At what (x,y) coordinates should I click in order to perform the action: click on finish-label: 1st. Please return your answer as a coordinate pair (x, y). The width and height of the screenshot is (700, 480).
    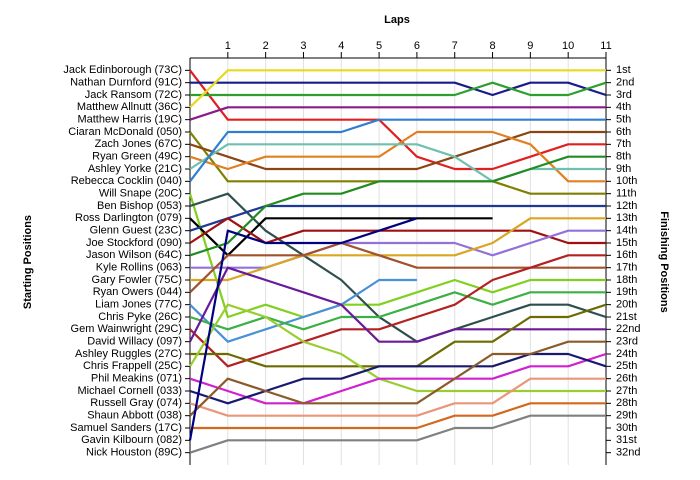
    Looking at the image, I should click on (623, 70).